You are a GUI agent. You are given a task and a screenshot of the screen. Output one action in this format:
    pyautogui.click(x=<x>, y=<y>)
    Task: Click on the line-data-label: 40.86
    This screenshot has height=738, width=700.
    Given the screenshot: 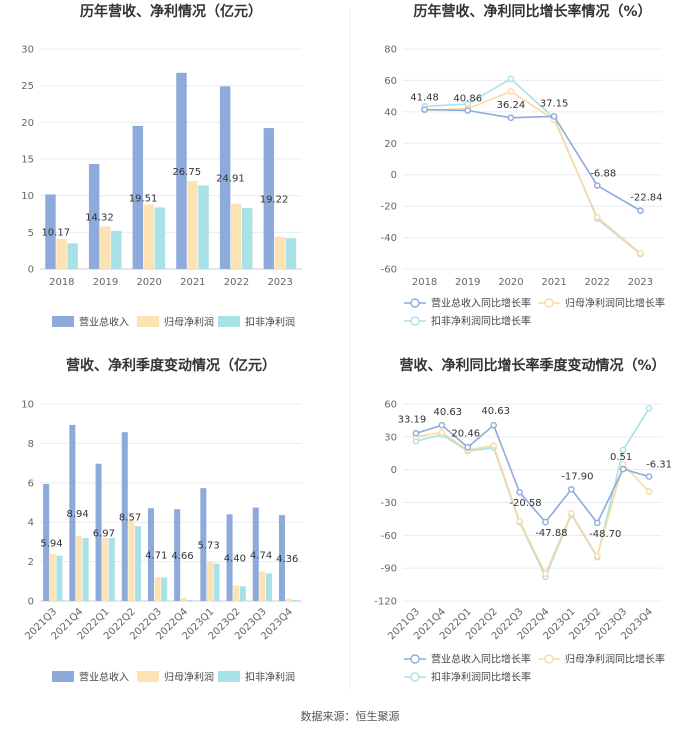 What is the action you would take?
    pyautogui.click(x=467, y=99)
    